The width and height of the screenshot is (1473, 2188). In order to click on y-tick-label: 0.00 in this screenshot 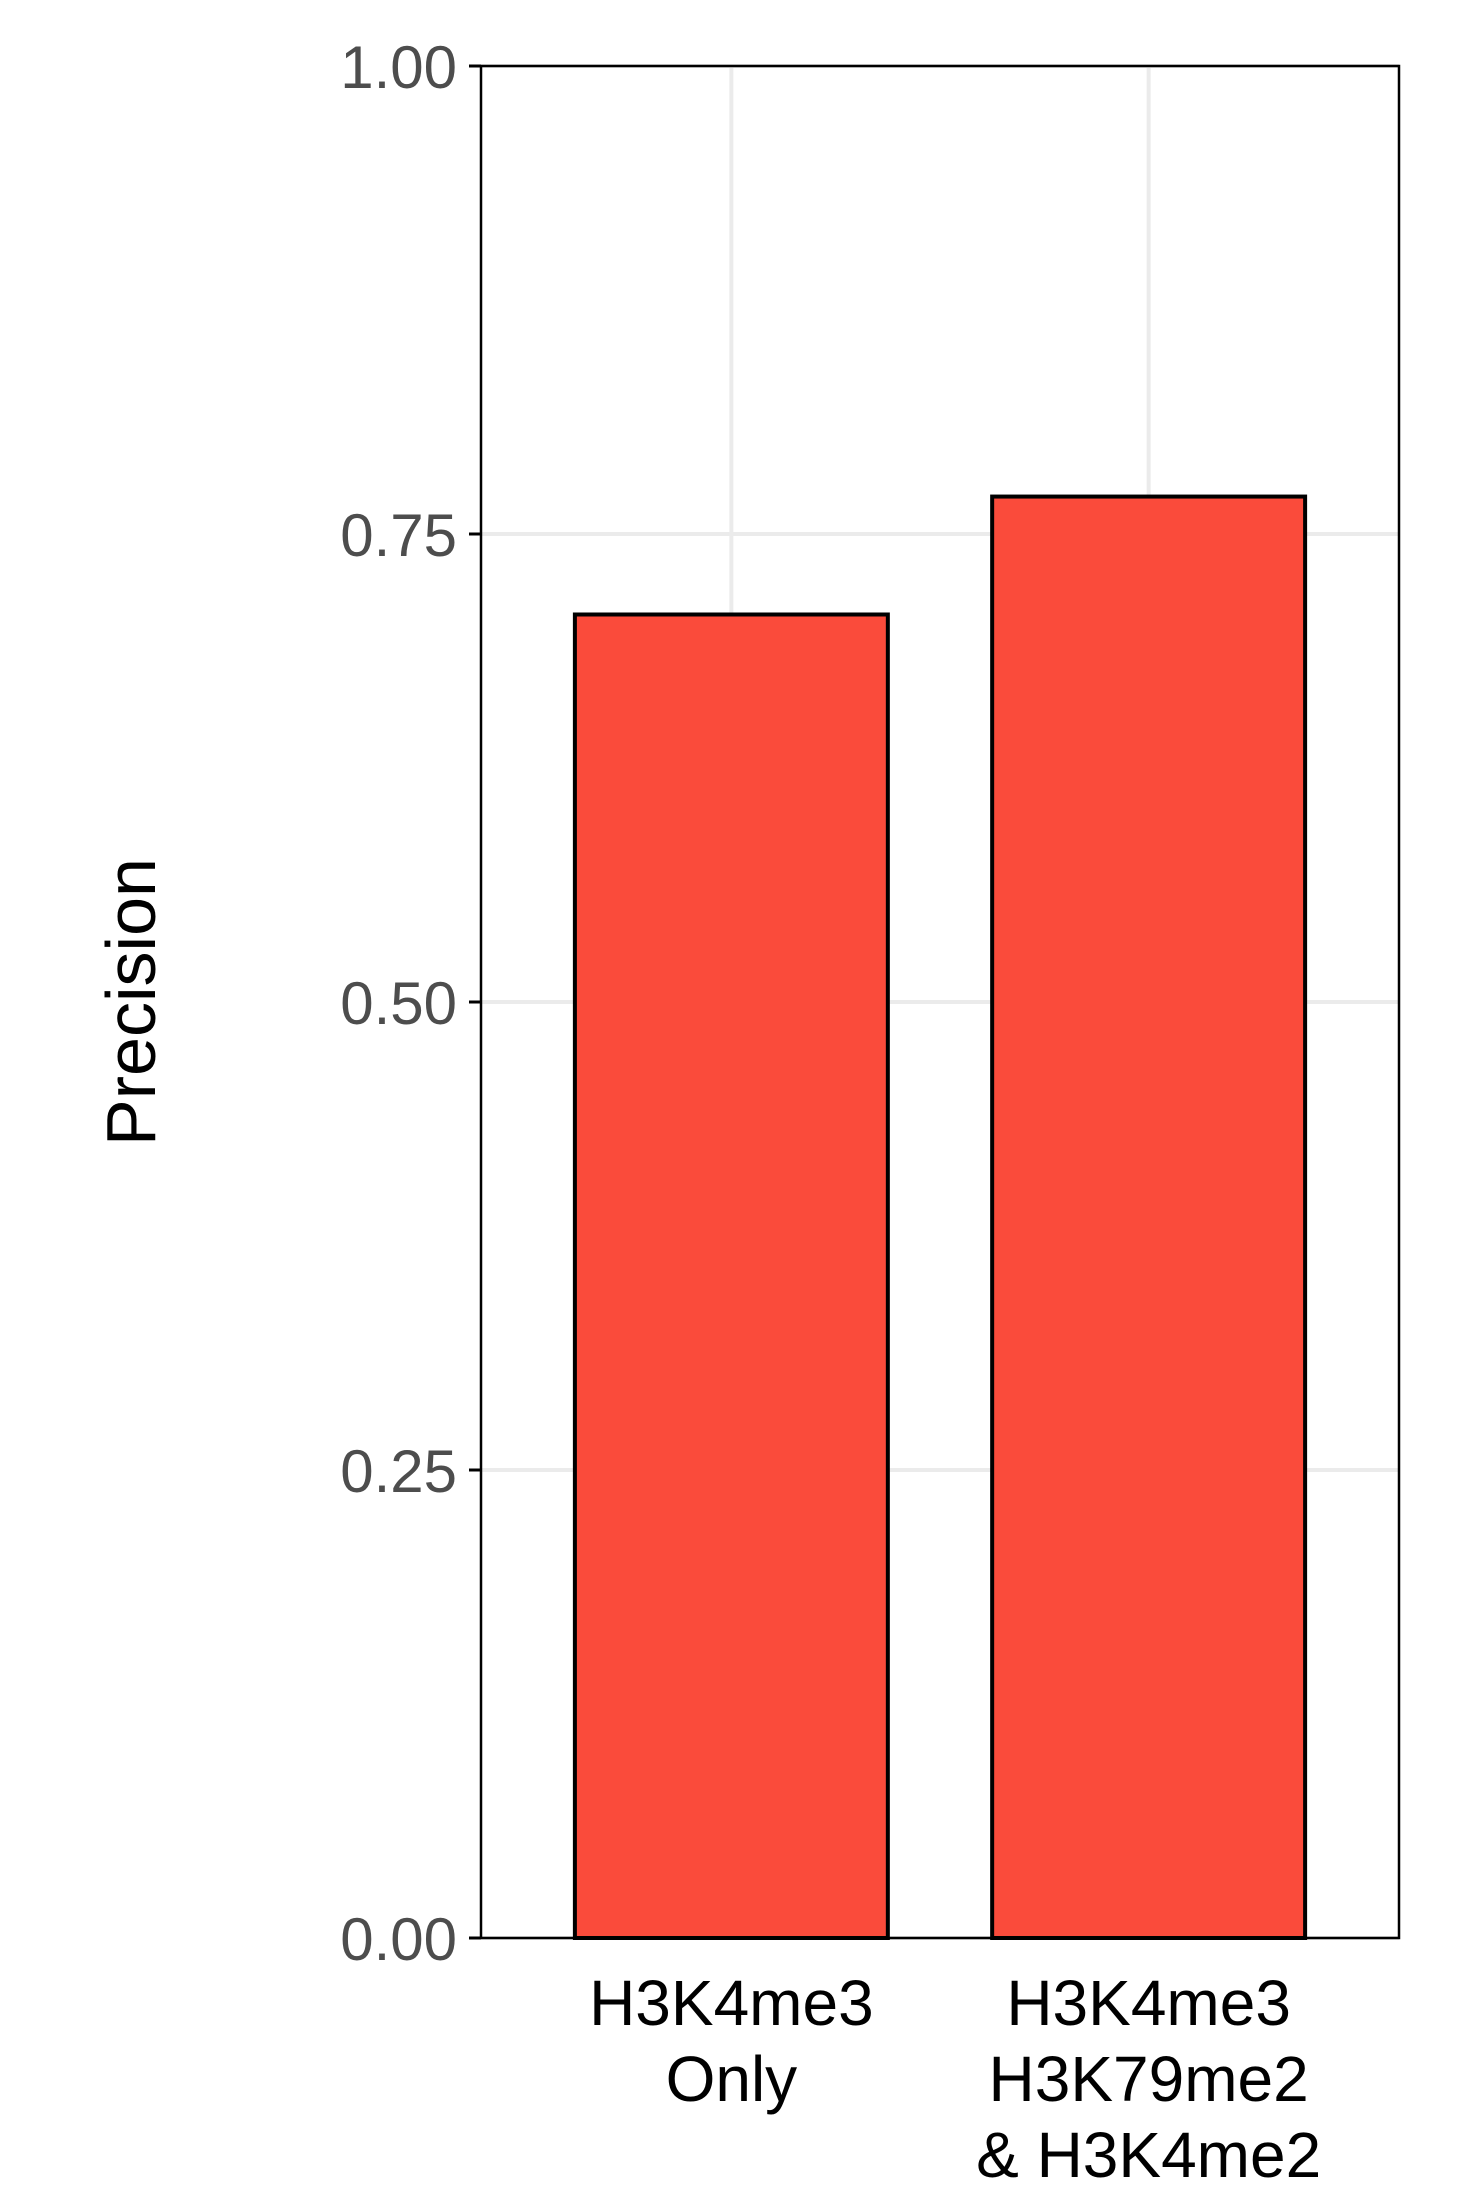, I will do `click(398, 1939)`.